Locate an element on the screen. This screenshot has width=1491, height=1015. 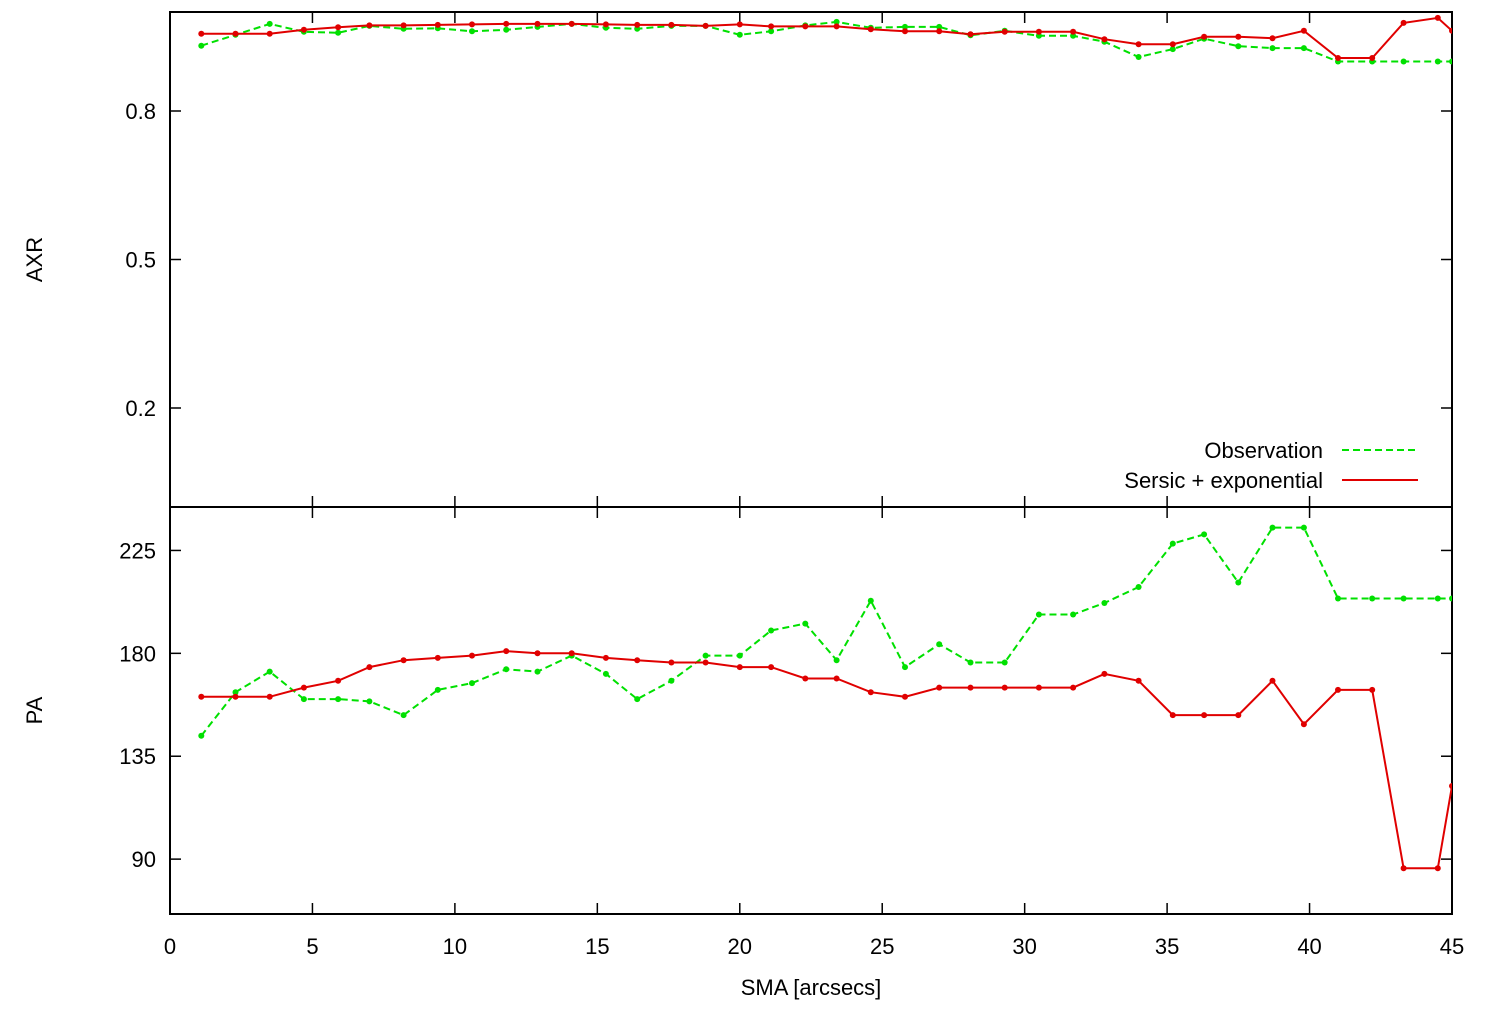
xtick-label: 20 is located at coordinates (740, 946).